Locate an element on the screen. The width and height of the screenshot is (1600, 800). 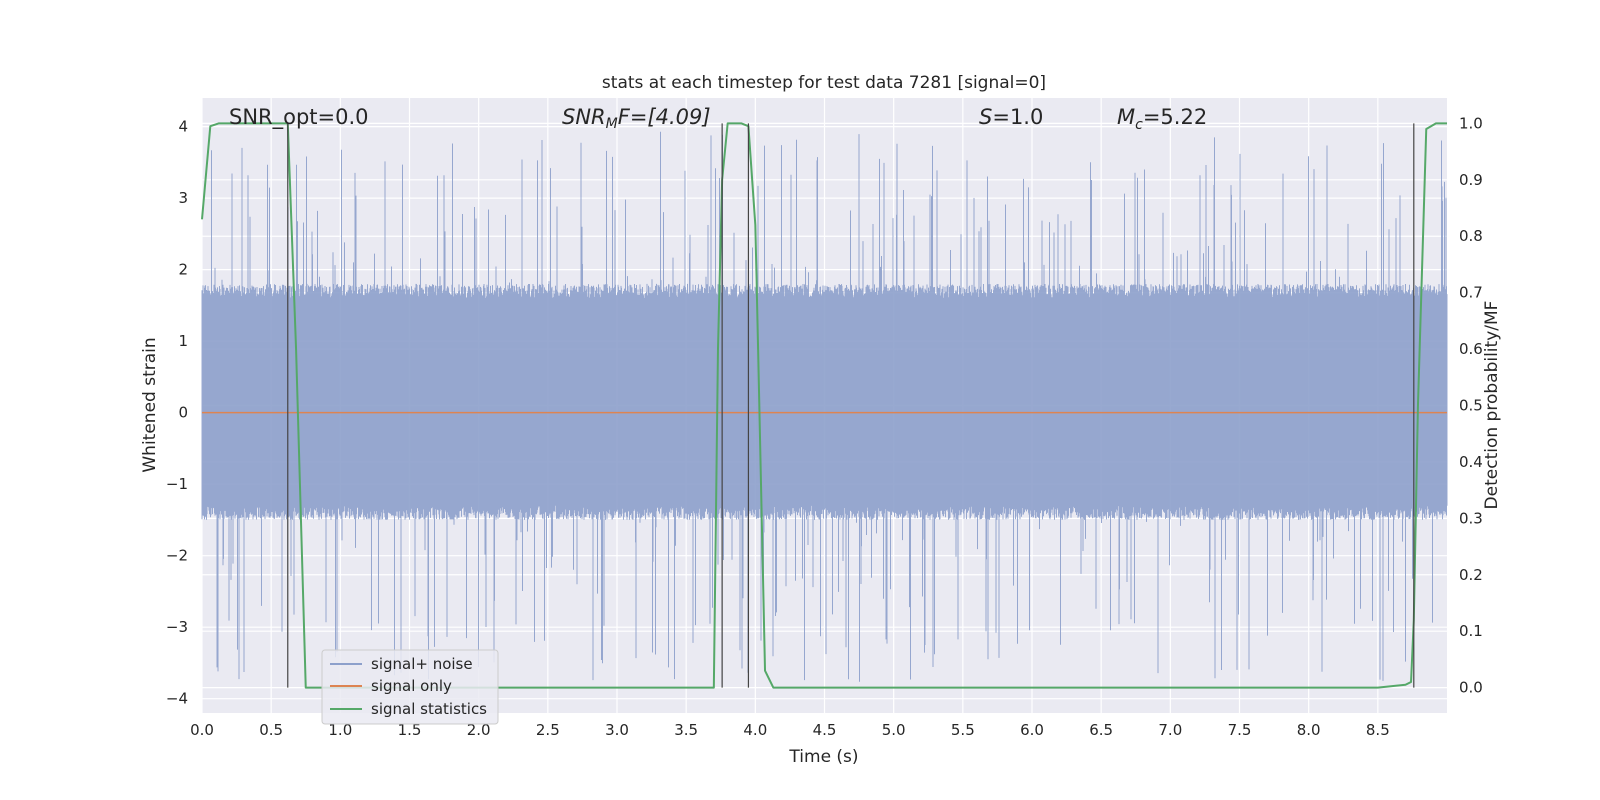
y-tick-label: 0 is located at coordinates (183, 413).